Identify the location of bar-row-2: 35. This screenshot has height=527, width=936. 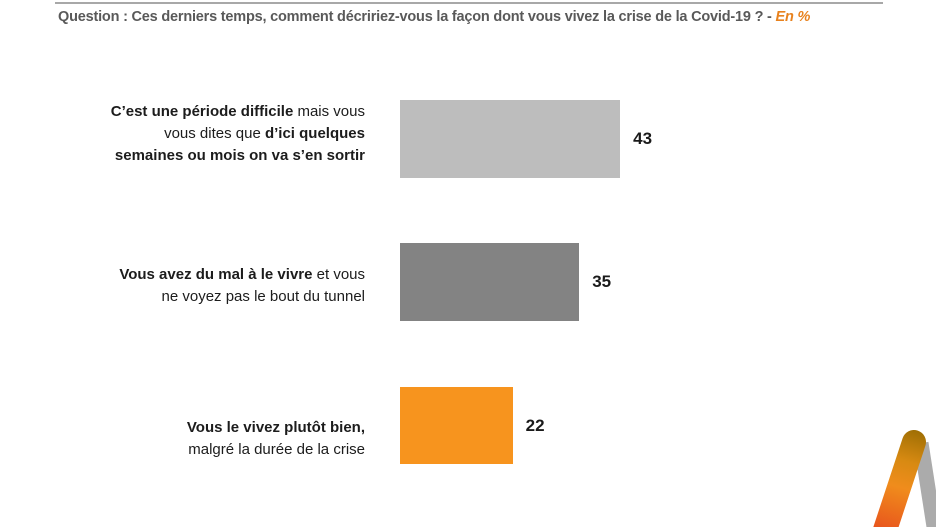
(505, 282).